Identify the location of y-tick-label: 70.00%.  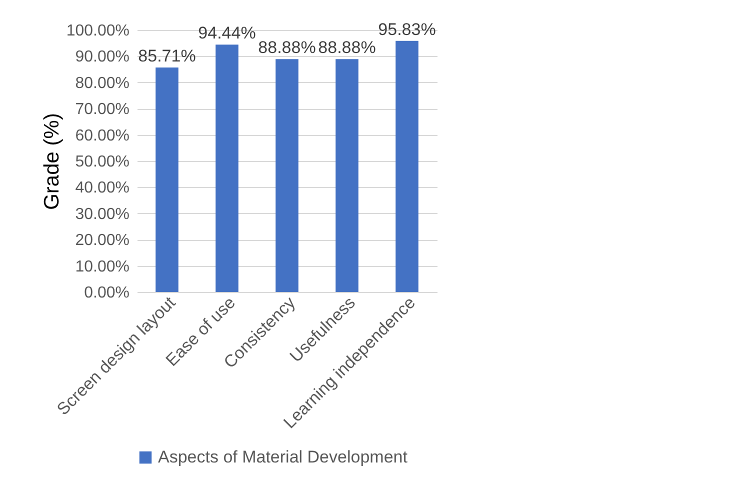
(102, 109).